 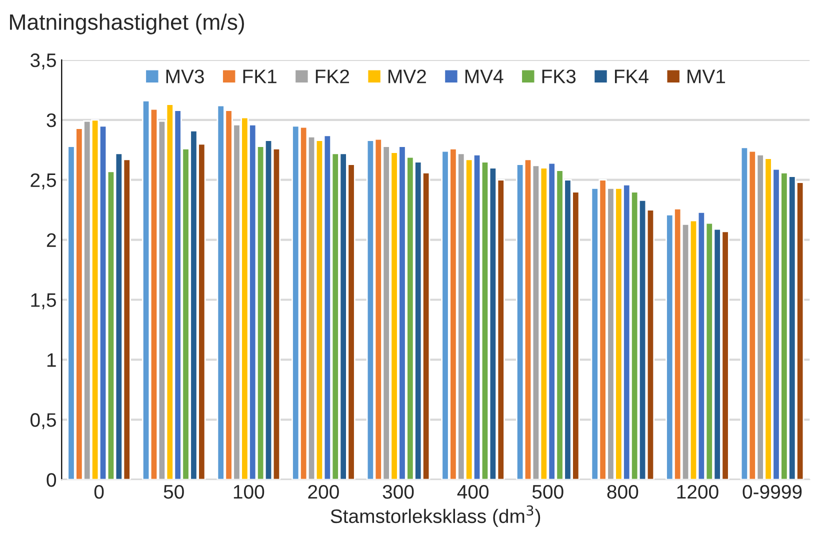 I want to click on x-tick-label: 200, so click(x=323, y=491).